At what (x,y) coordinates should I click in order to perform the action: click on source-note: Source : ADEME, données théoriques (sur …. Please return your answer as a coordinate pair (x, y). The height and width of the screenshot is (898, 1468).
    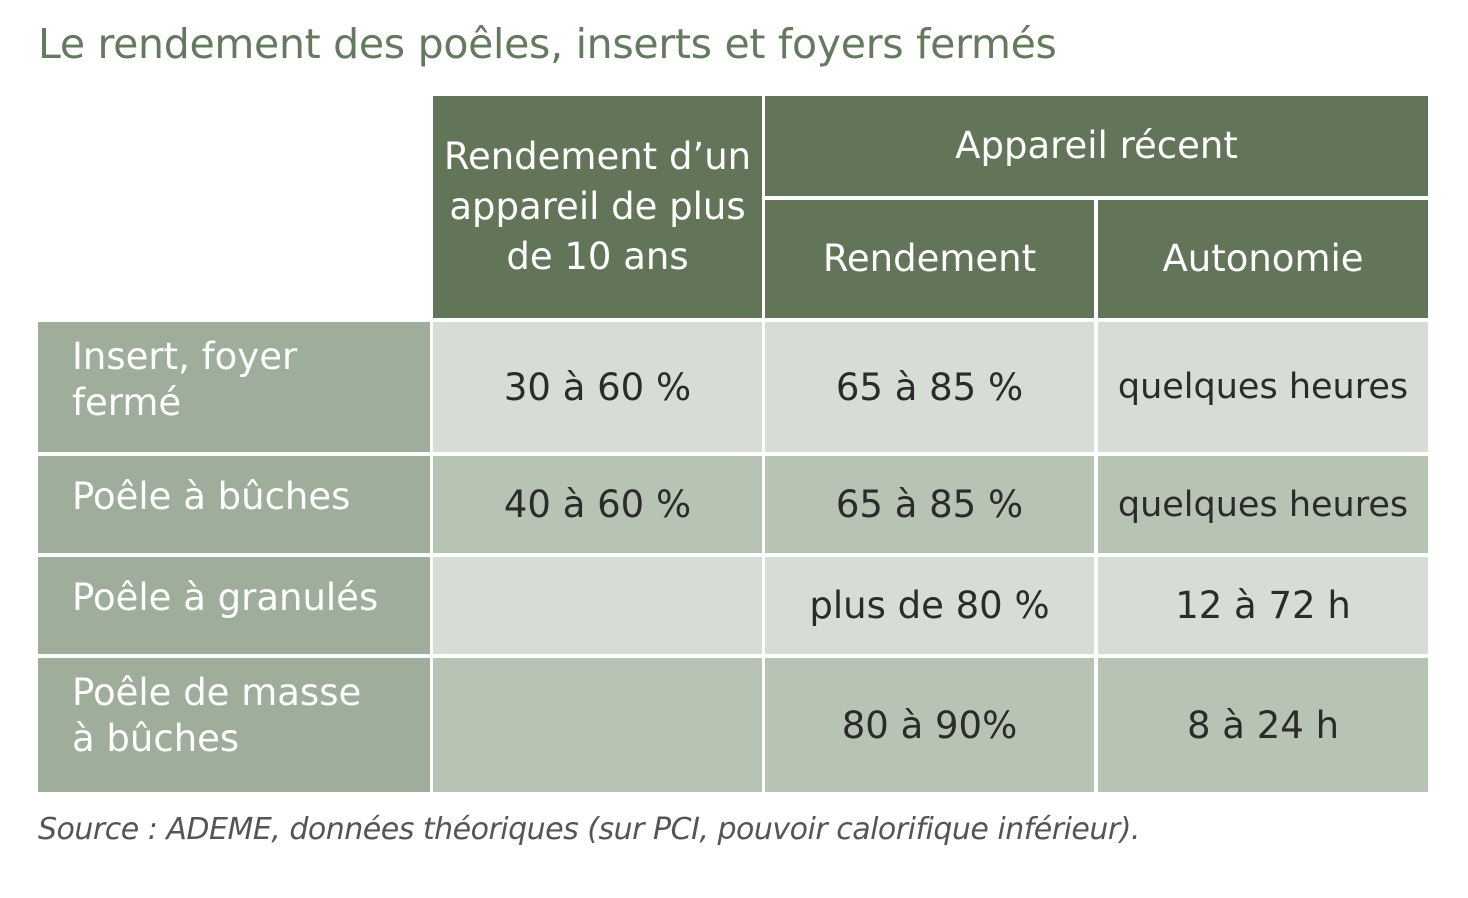
    Looking at the image, I should click on (589, 829).